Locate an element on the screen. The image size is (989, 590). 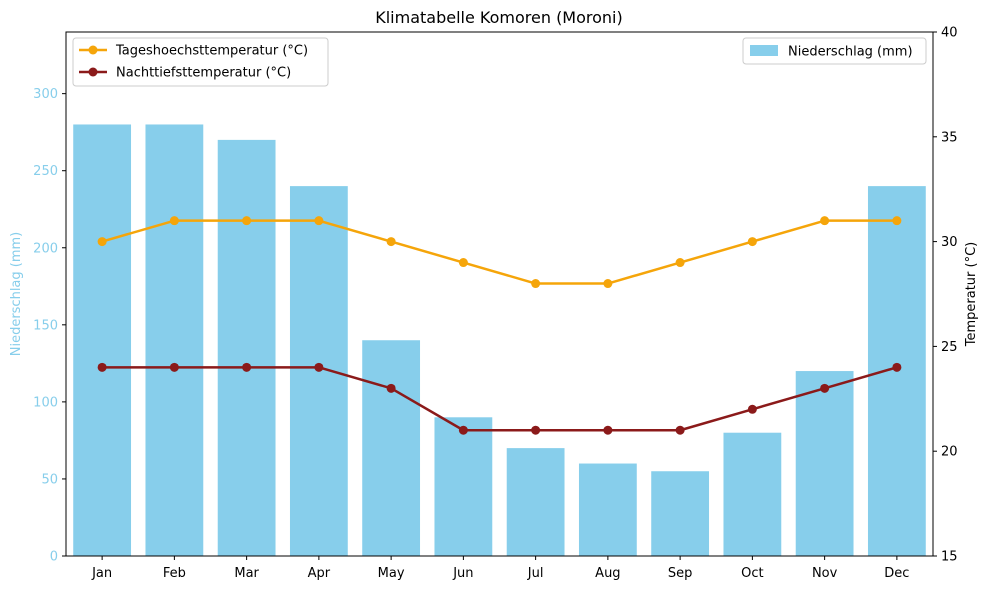
max-temp-point-dec is located at coordinates (897, 221).